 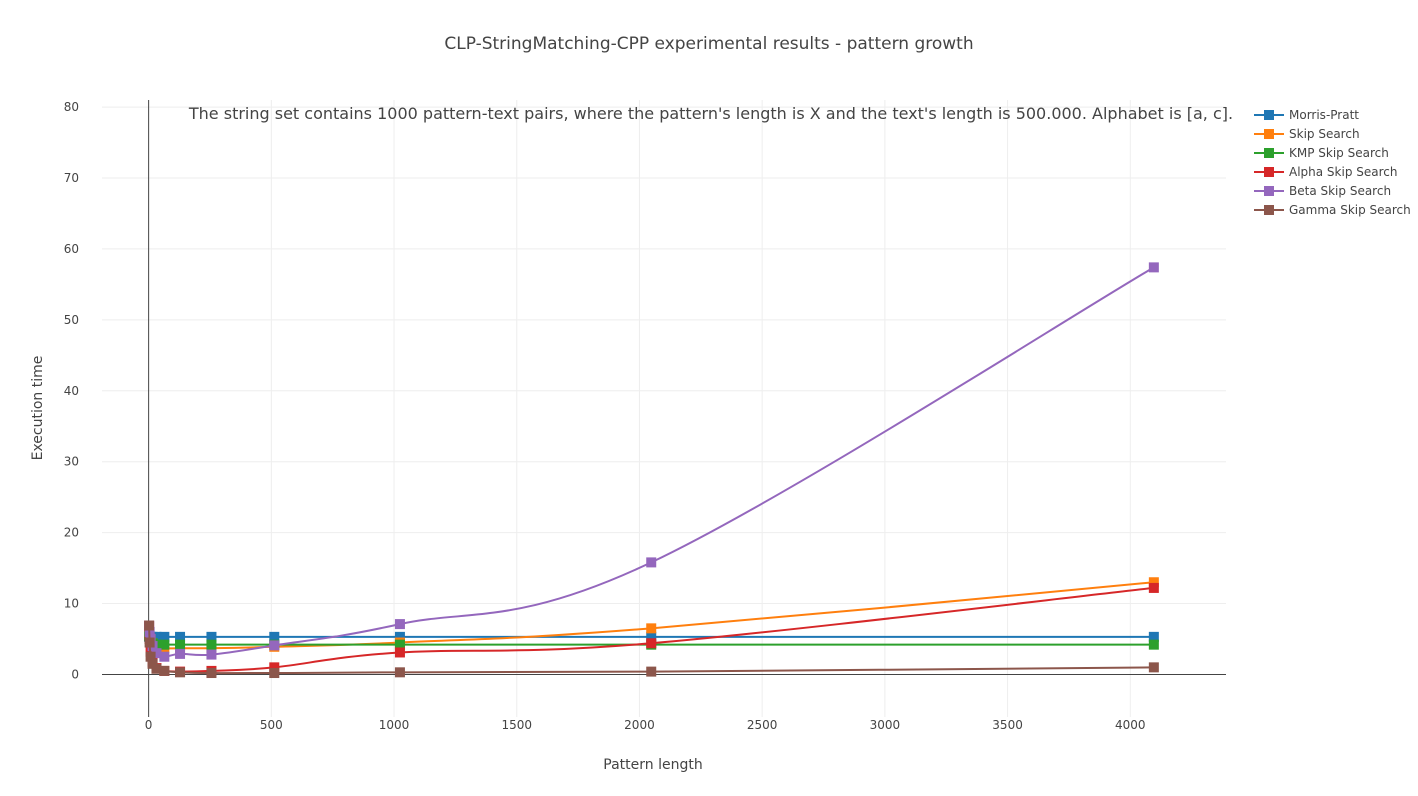 What do you see at coordinates (1007, 725) in the screenshot?
I see `x-tick-label: 3500` at bounding box center [1007, 725].